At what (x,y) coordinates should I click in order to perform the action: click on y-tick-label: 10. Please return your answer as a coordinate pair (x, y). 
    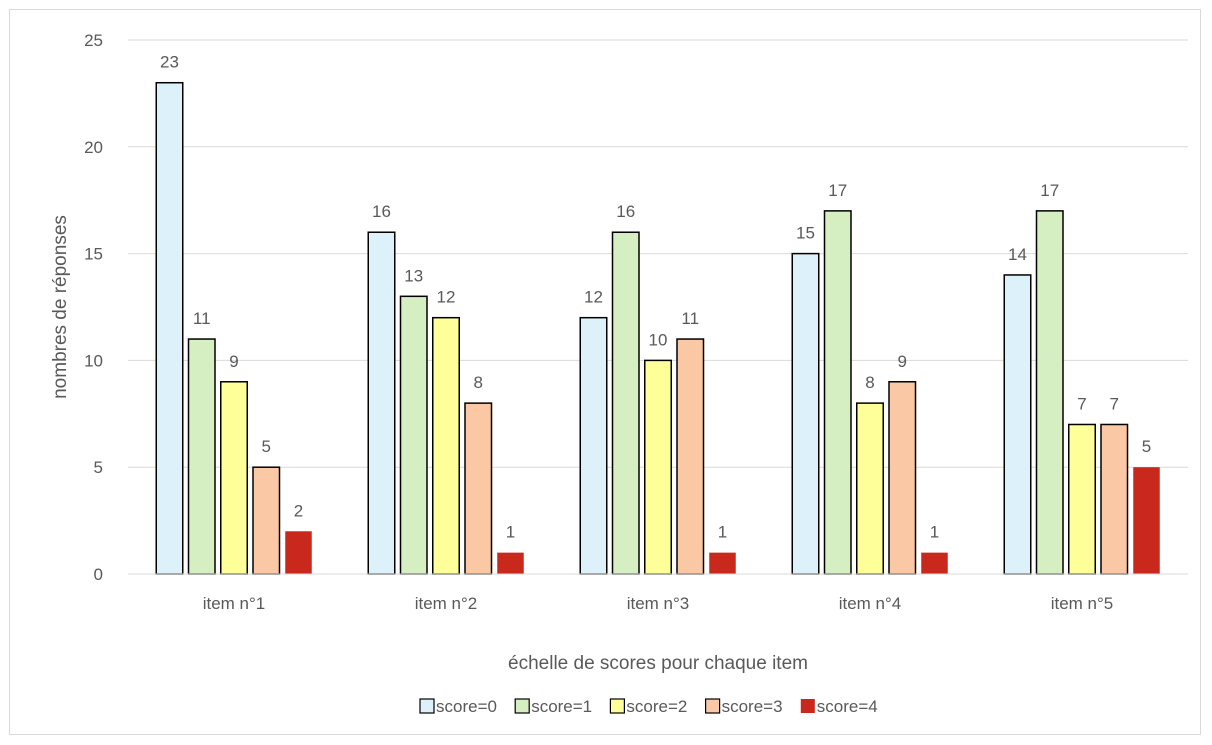
    Looking at the image, I should click on (93, 360).